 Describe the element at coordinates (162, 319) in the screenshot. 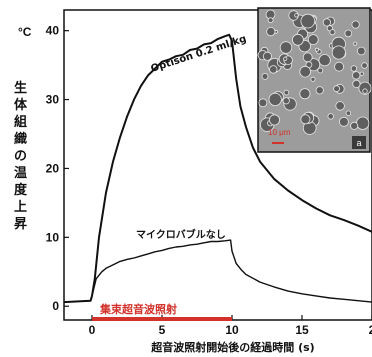

I see `ultrasound-irradiation-bar` at that location.